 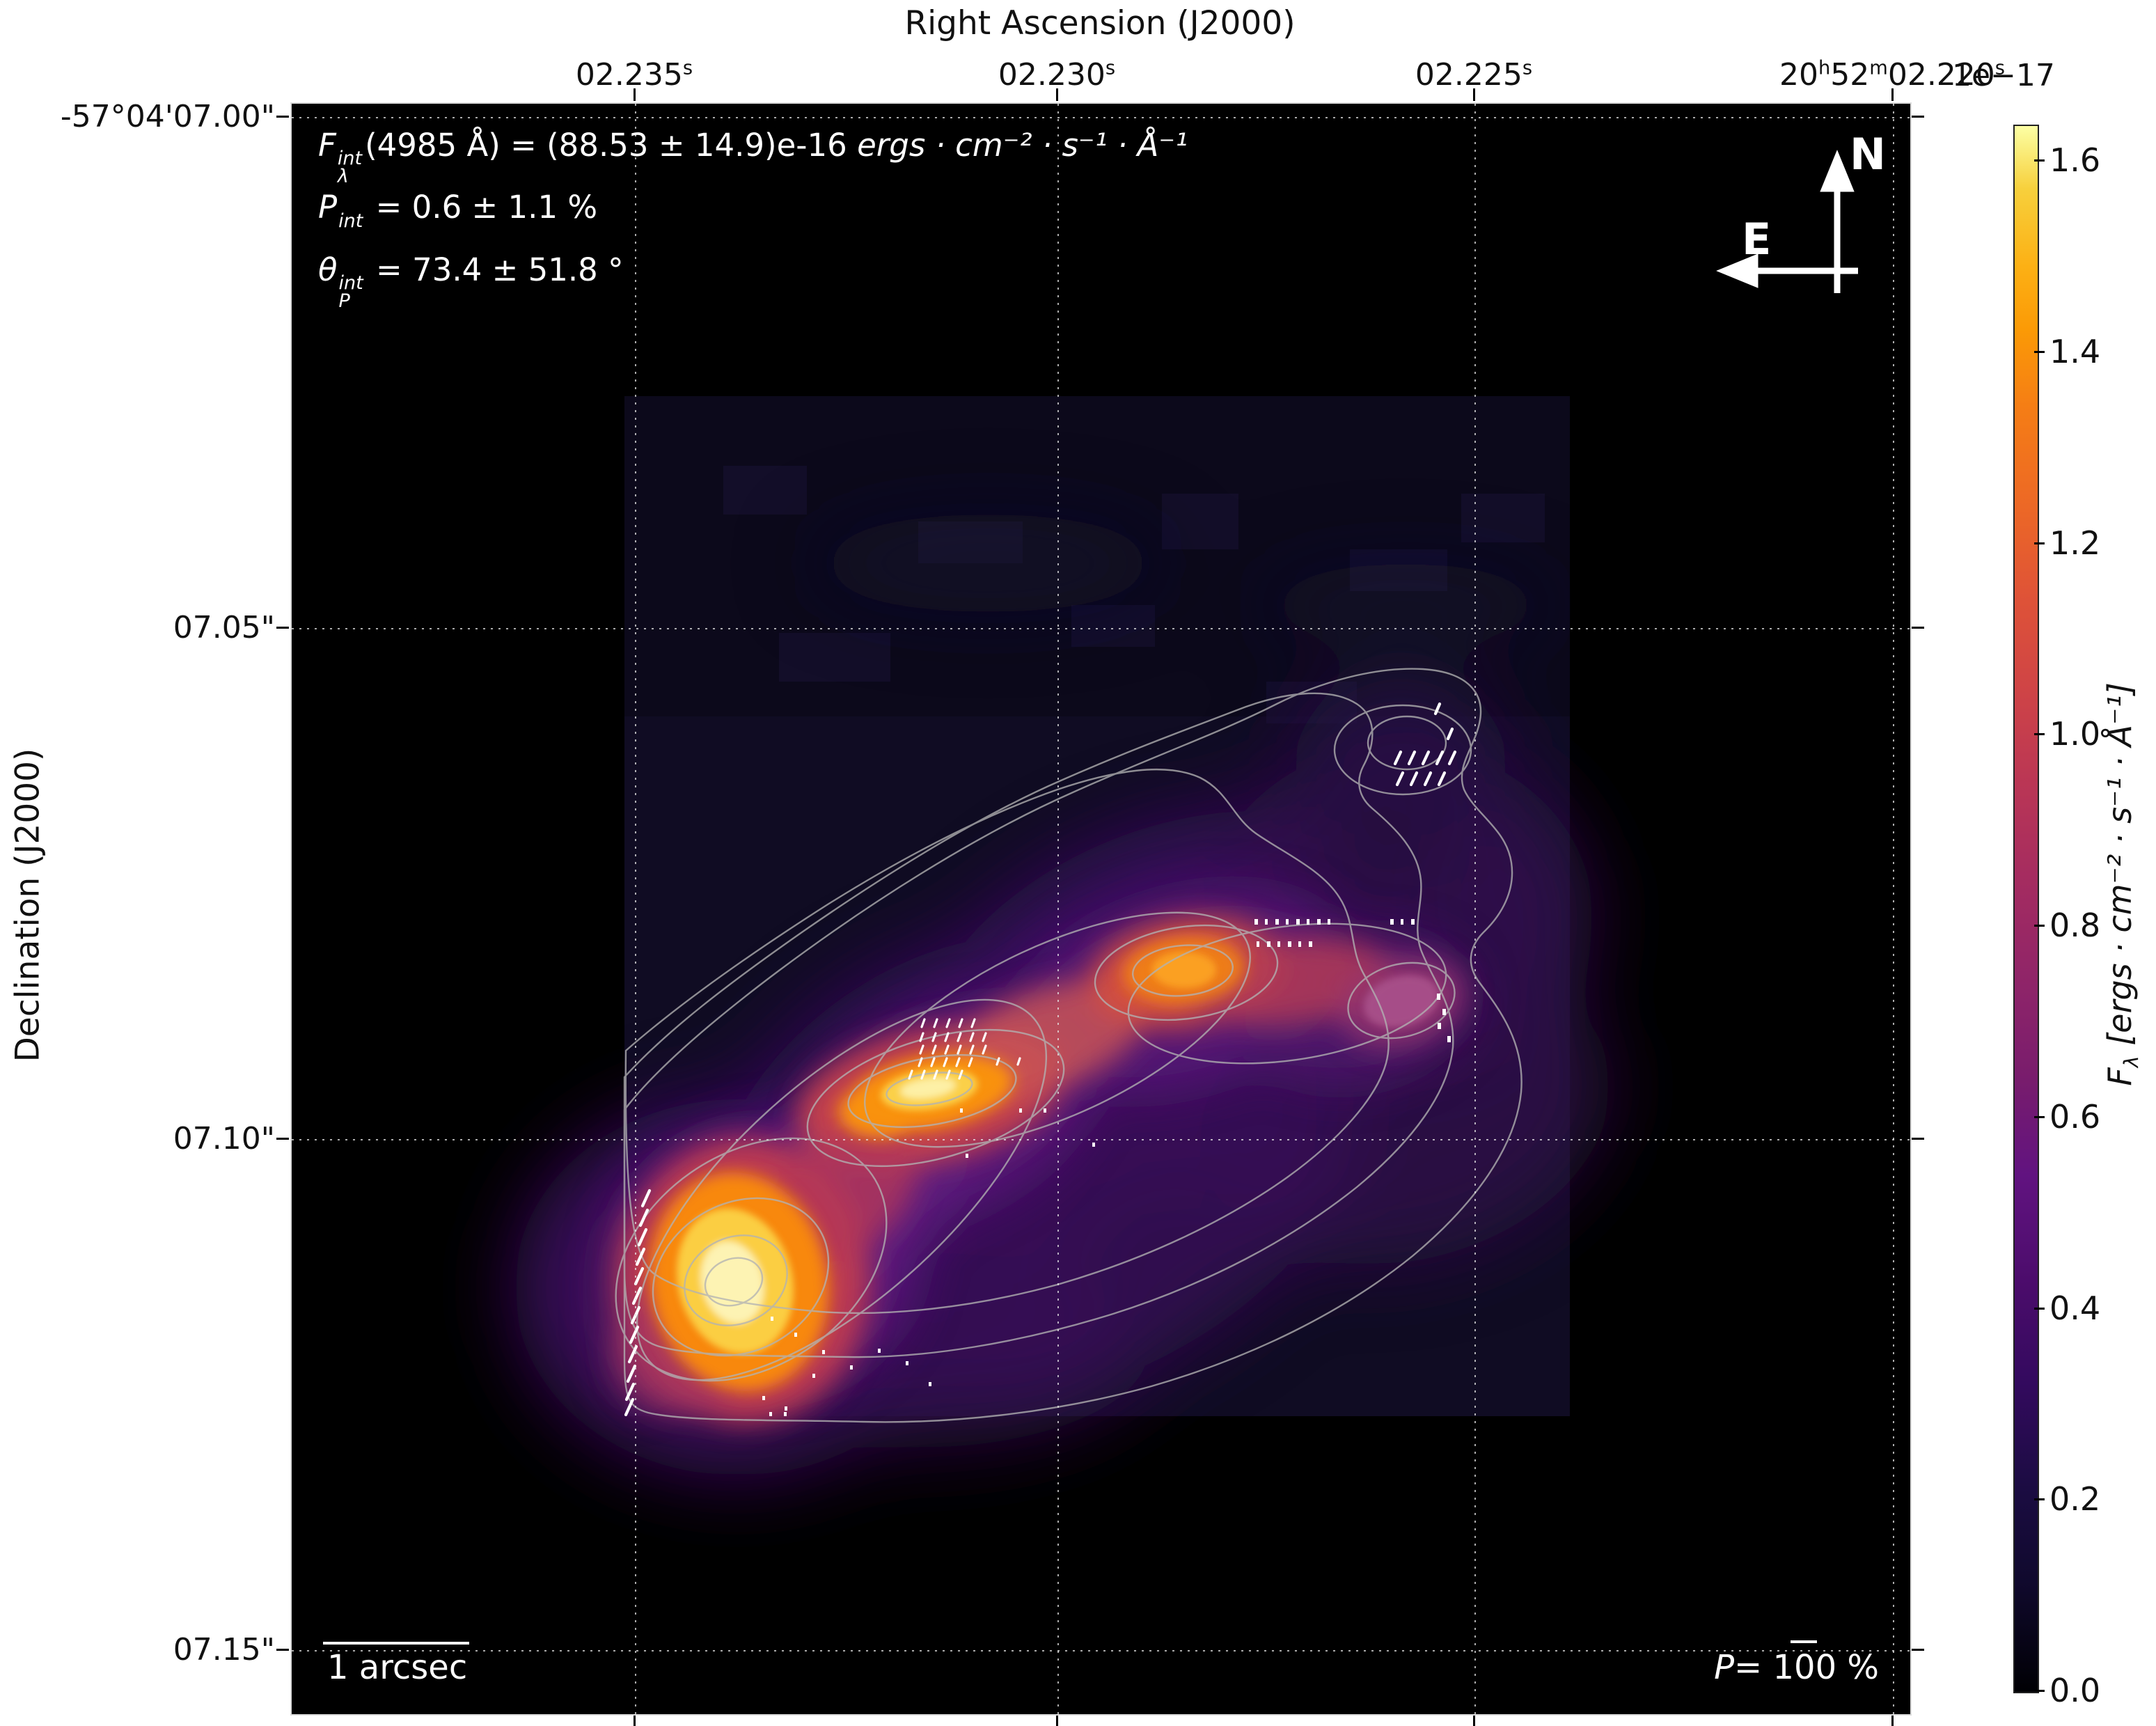 I want to click on dec-tick-label: 07.05", so click(x=224, y=627).